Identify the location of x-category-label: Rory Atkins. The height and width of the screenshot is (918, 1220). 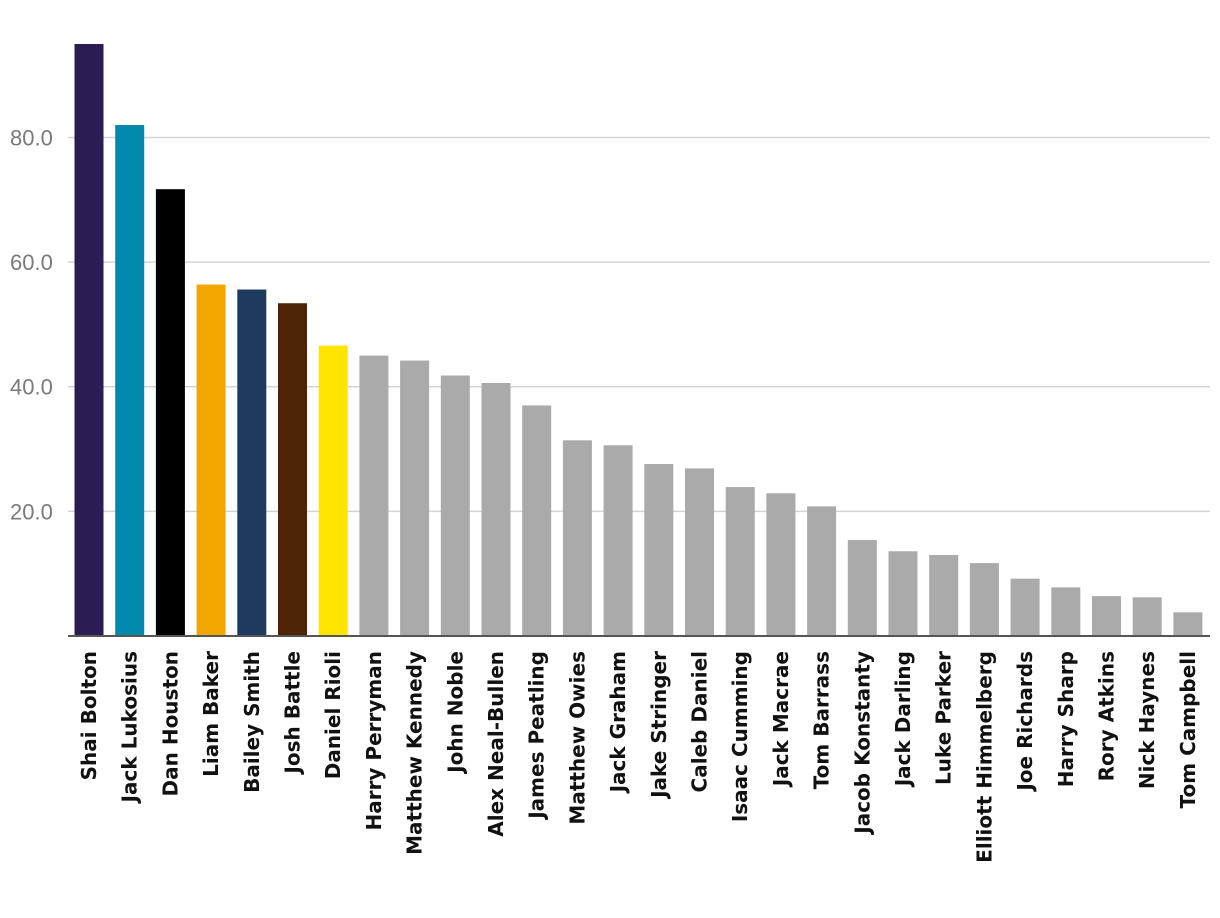
(1107, 716).